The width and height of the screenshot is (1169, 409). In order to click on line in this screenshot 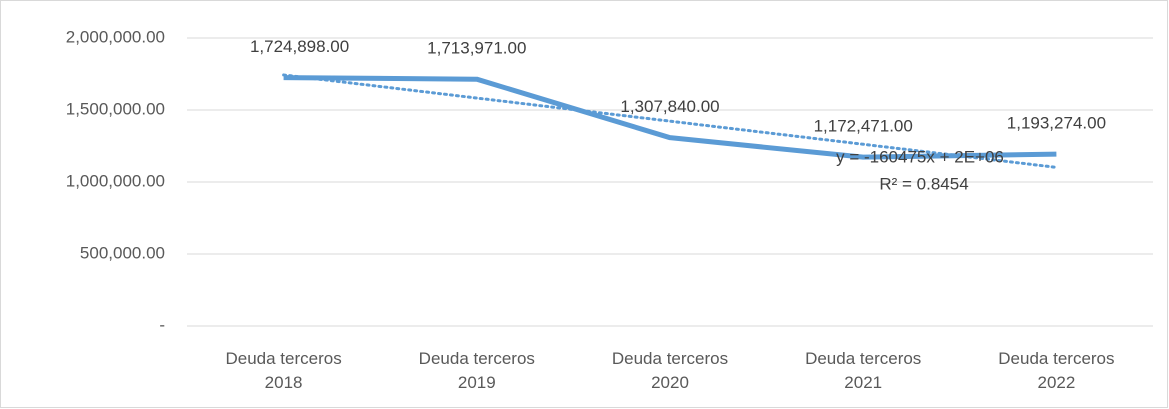, I will do `click(670, 117)`.